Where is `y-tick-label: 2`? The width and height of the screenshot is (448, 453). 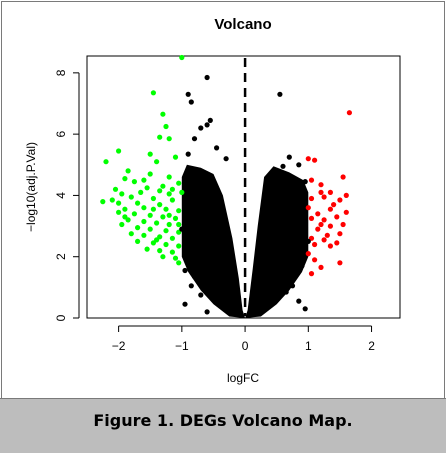 y-tick-label: 2 is located at coordinates (61, 256).